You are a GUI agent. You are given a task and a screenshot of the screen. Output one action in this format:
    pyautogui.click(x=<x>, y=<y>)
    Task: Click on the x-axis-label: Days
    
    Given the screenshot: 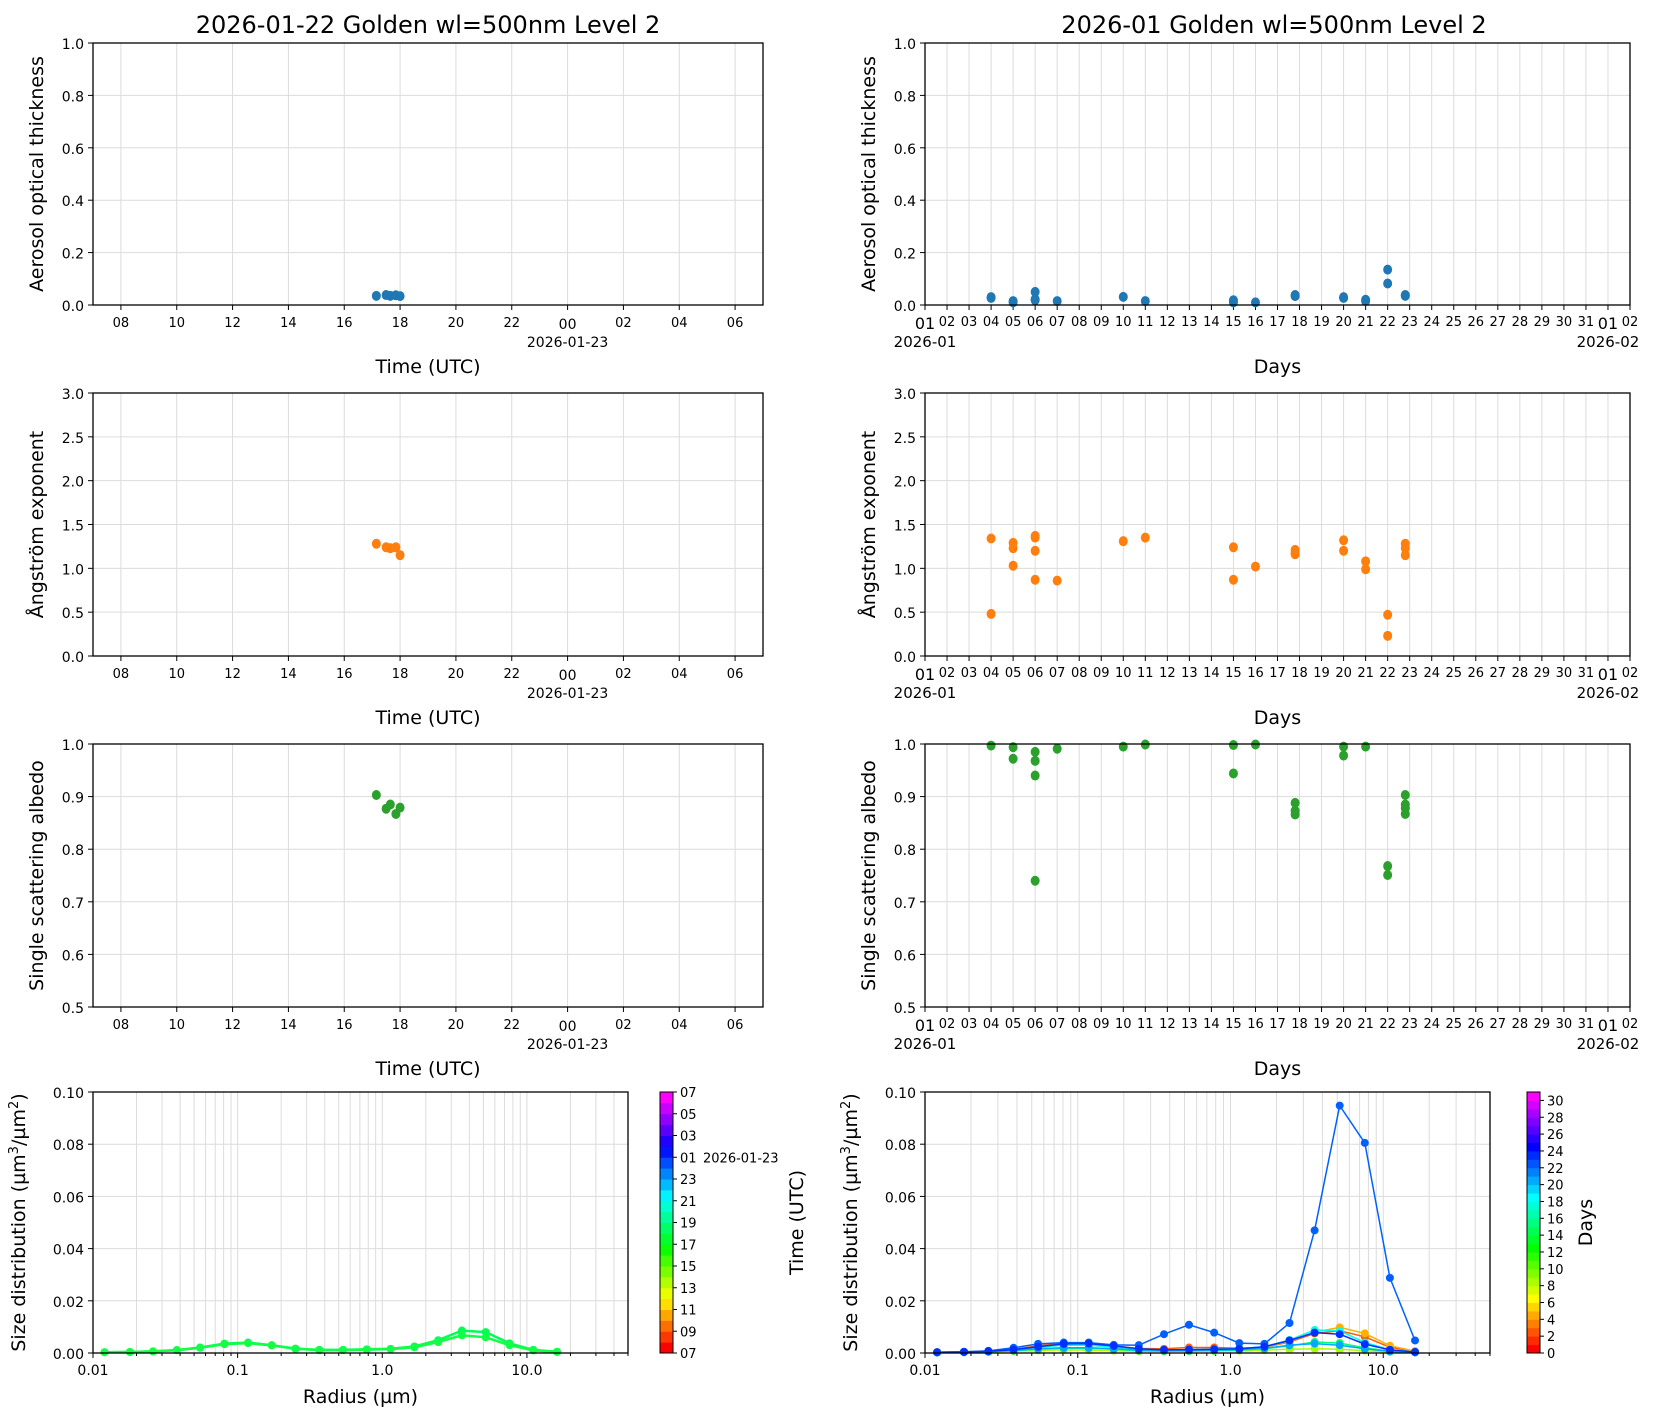 What is the action you would take?
    pyautogui.click(x=1277, y=718)
    